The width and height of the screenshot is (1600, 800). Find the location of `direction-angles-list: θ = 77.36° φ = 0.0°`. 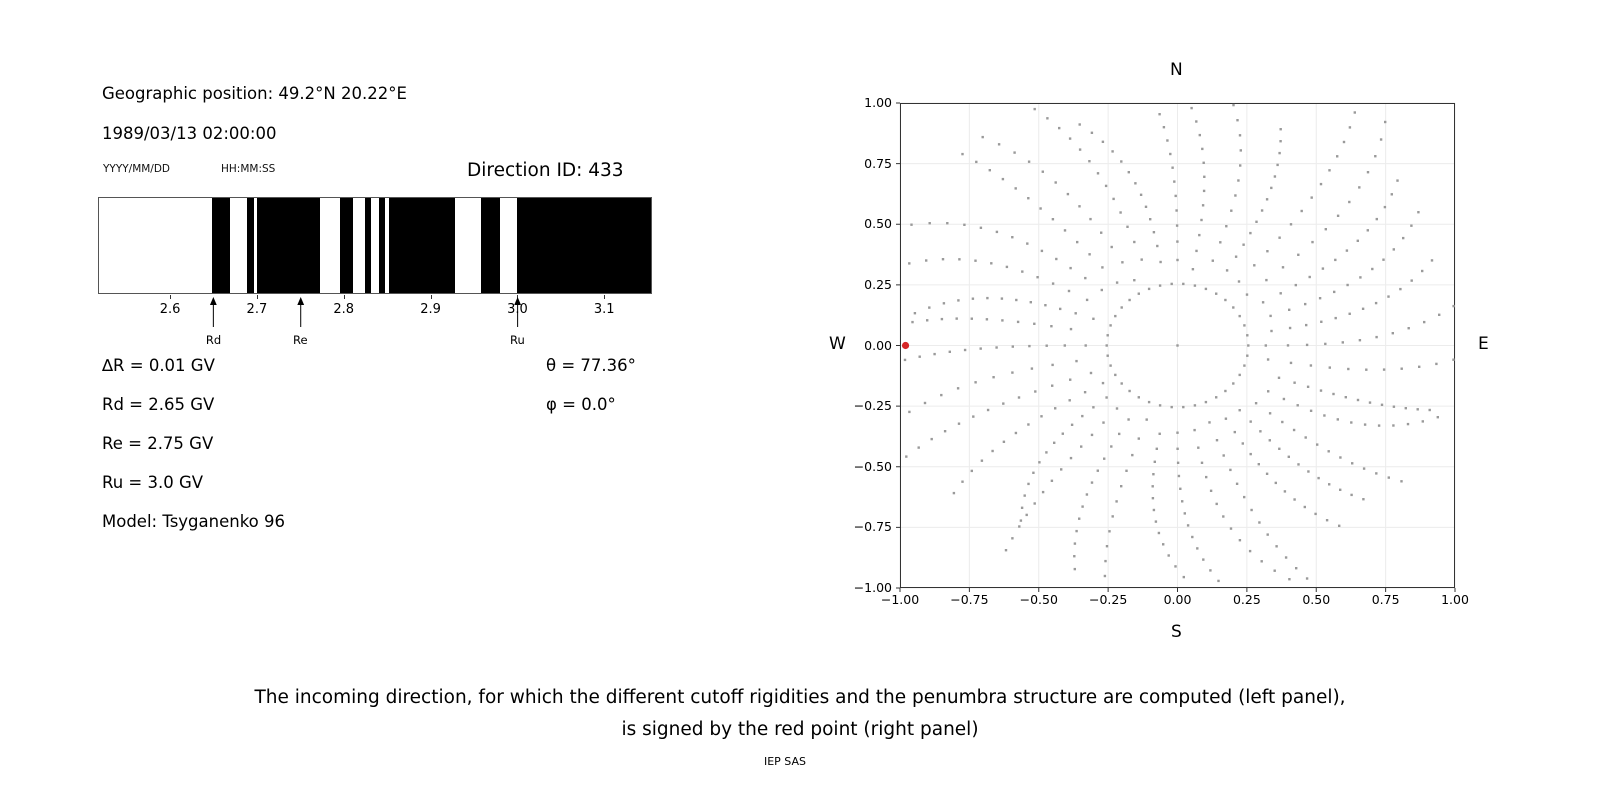

direction-angles-list: θ = 77.36° φ = 0.0° is located at coordinates (591, 385).